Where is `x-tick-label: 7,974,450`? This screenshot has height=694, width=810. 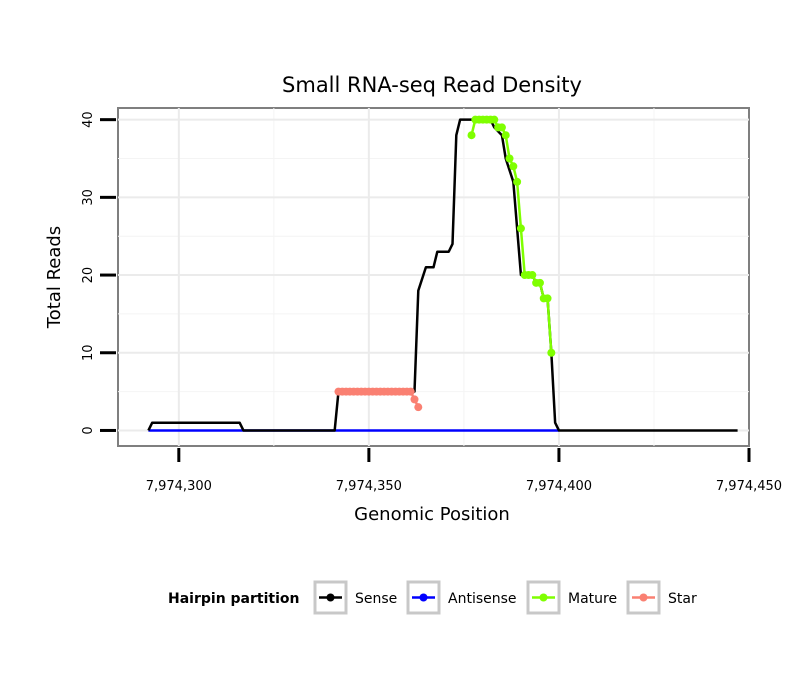 x-tick-label: 7,974,450 is located at coordinates (749, 486).